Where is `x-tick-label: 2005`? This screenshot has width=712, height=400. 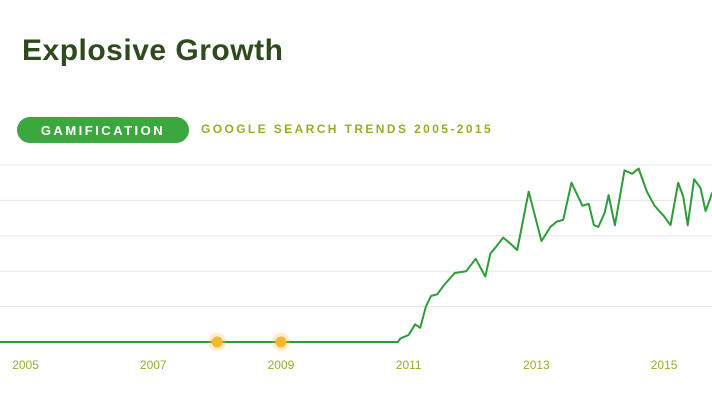 x-tick-label: 2005 is located at coordinates (25, 365).